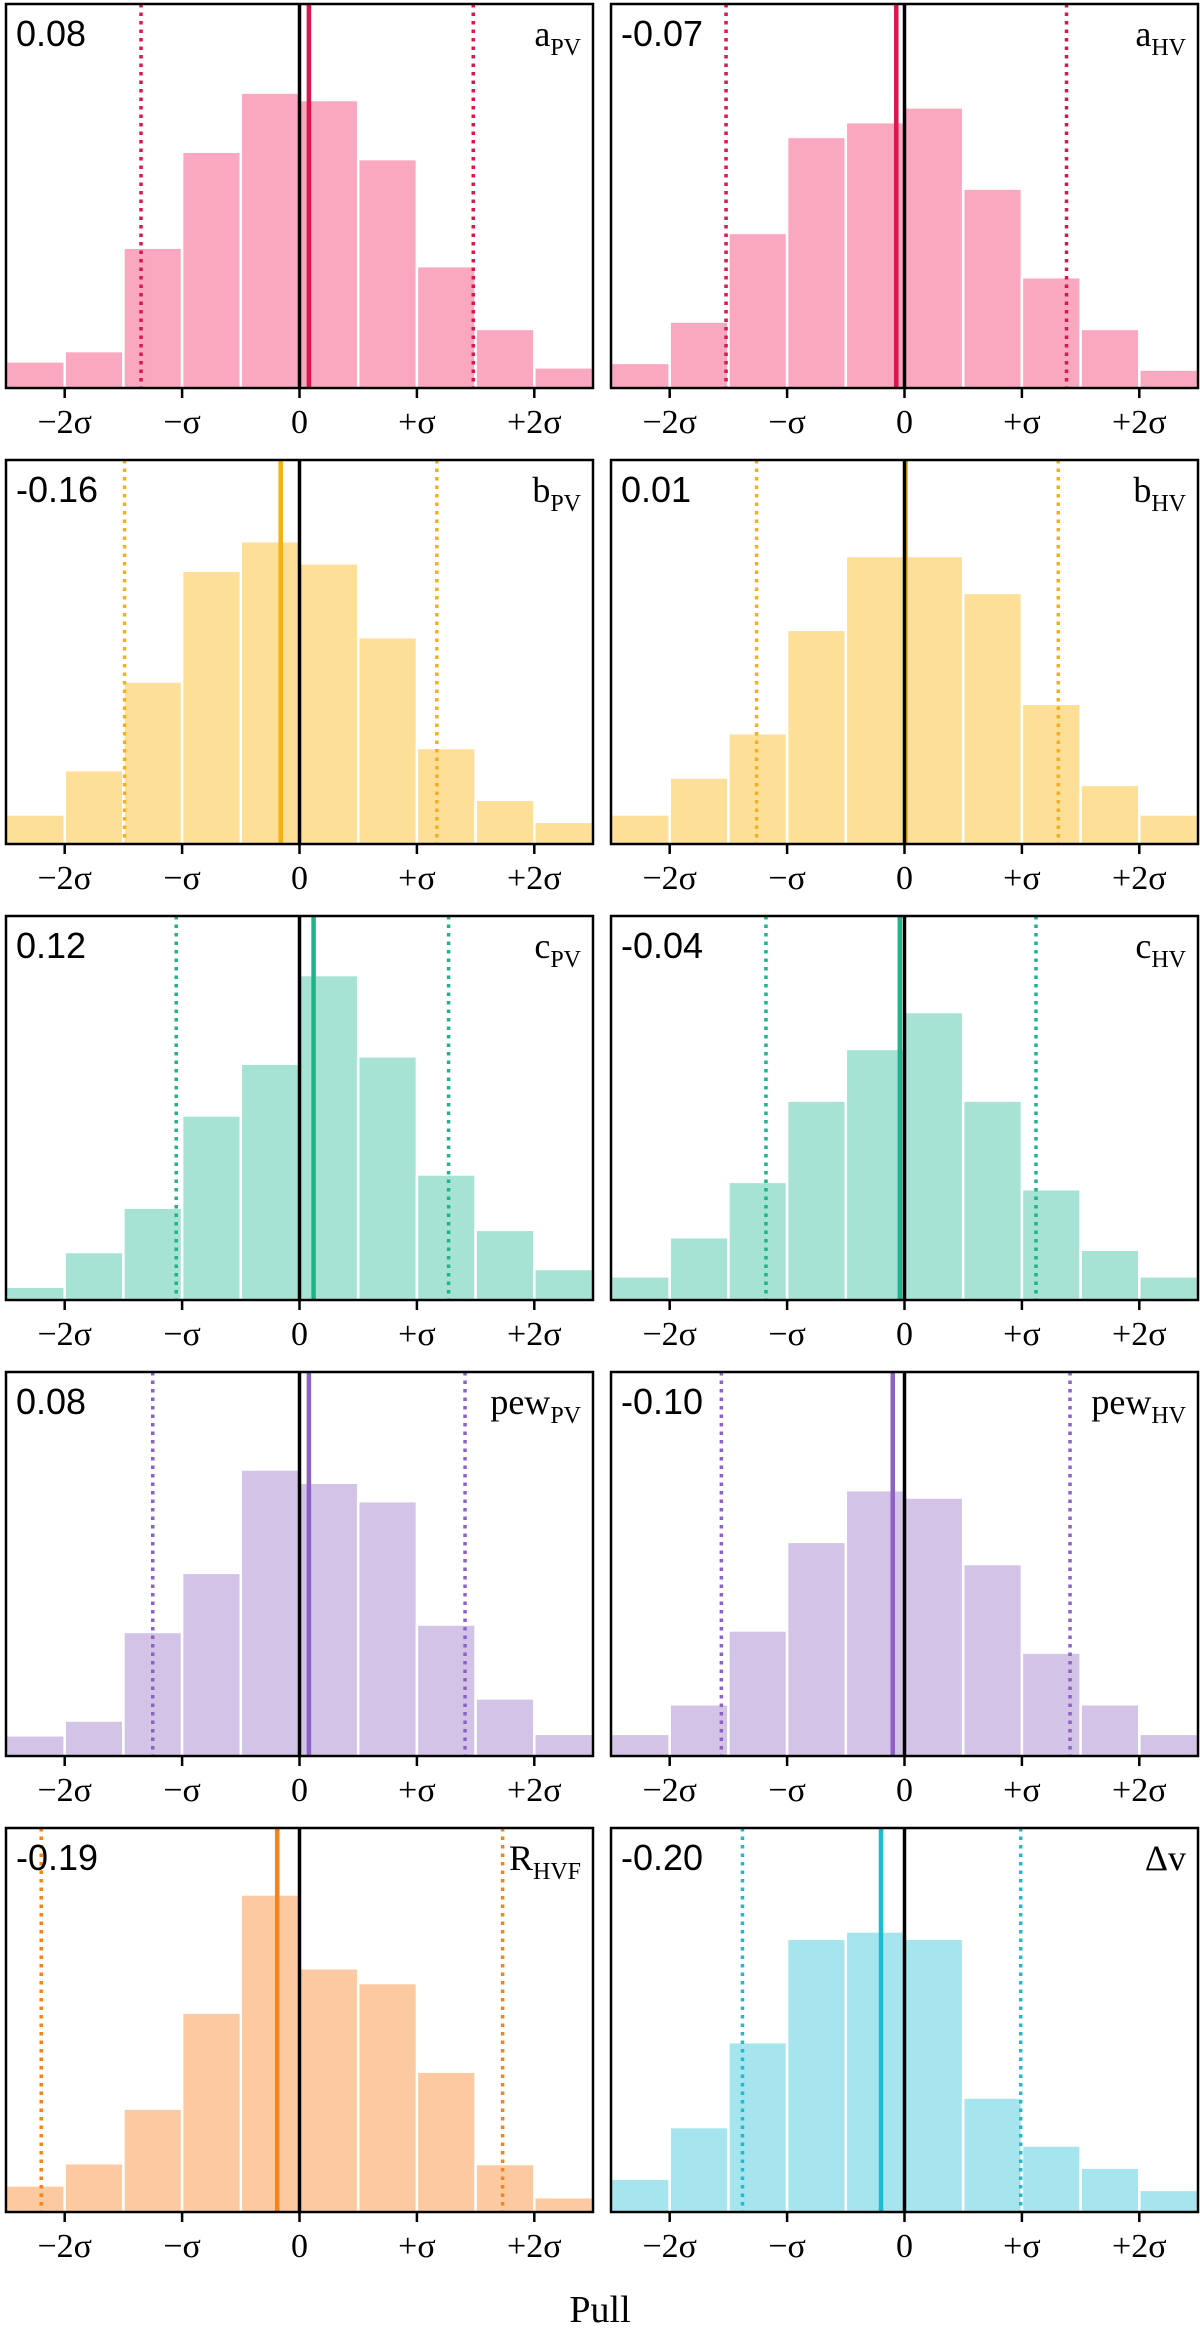 The height and width of the screenshot is (2335, 1200). I want to click on panel-b_pv: −2σ −σ 0 +σ +2σ -0.16 bPV, so click(299, 677).